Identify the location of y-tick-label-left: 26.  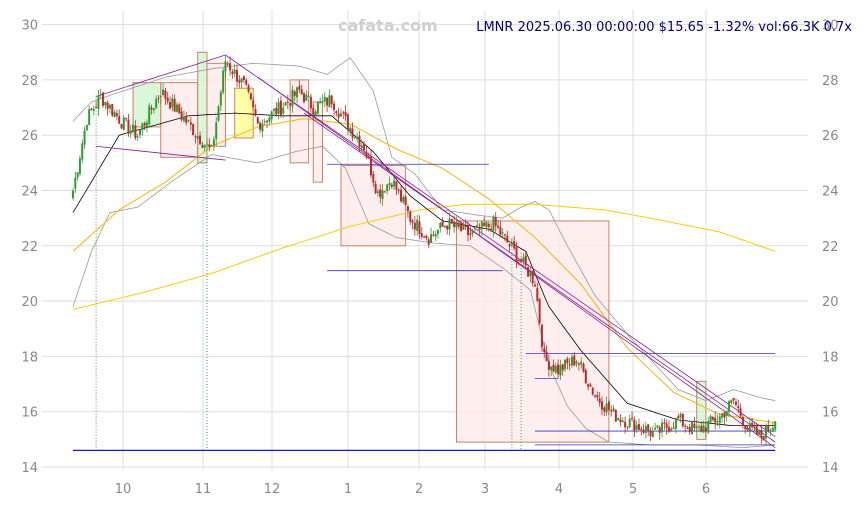
(29, 136).